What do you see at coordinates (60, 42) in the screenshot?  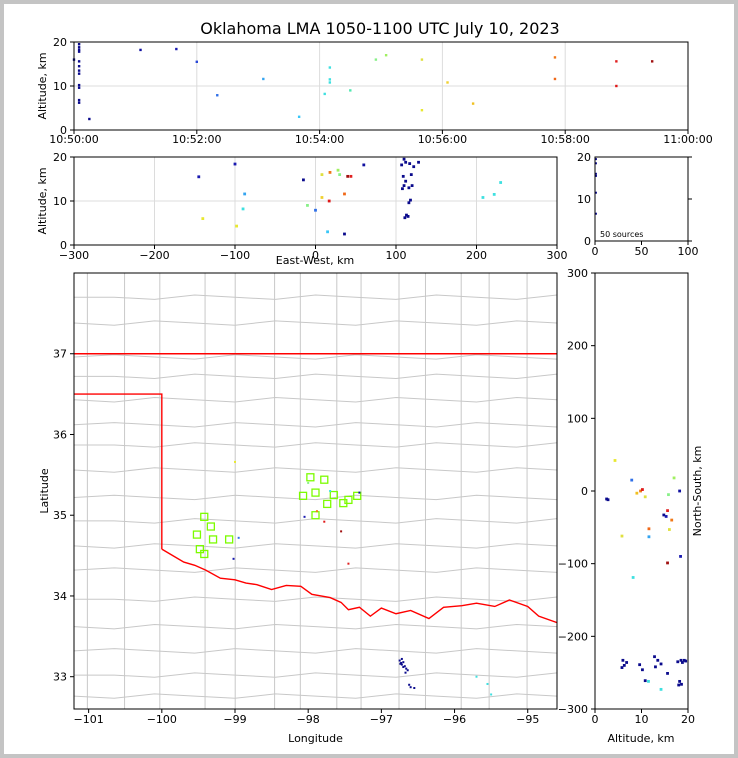 I see `tick-label-y: 20` at bounding box center [60, 42].